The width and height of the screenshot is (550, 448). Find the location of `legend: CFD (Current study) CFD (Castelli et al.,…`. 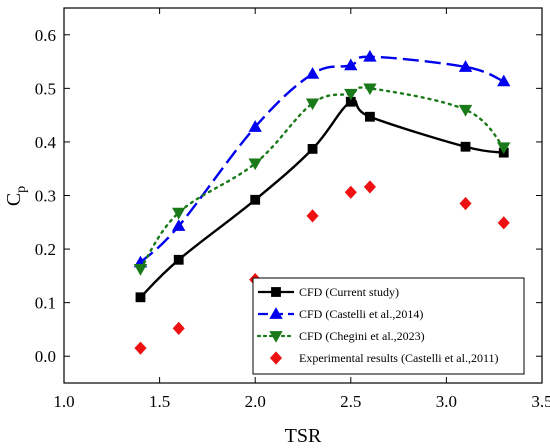

legend: CFD (Current study) CFD (Castelli et al.,… is located at coordinates (388, 326).